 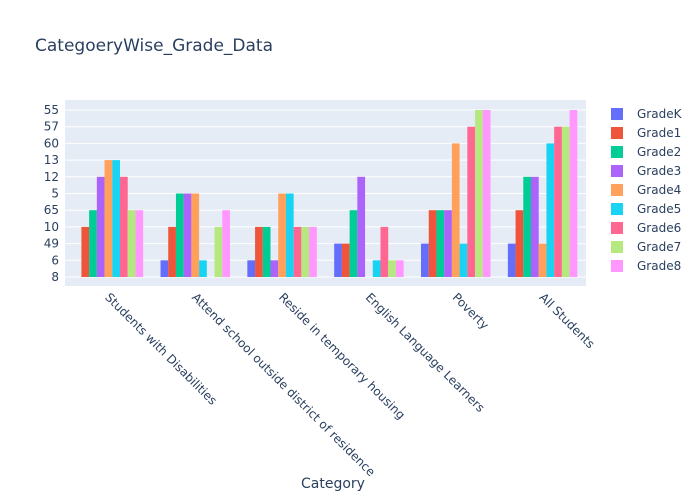 I want to click on legend-label: Grade1, so click(x=659, y=133).